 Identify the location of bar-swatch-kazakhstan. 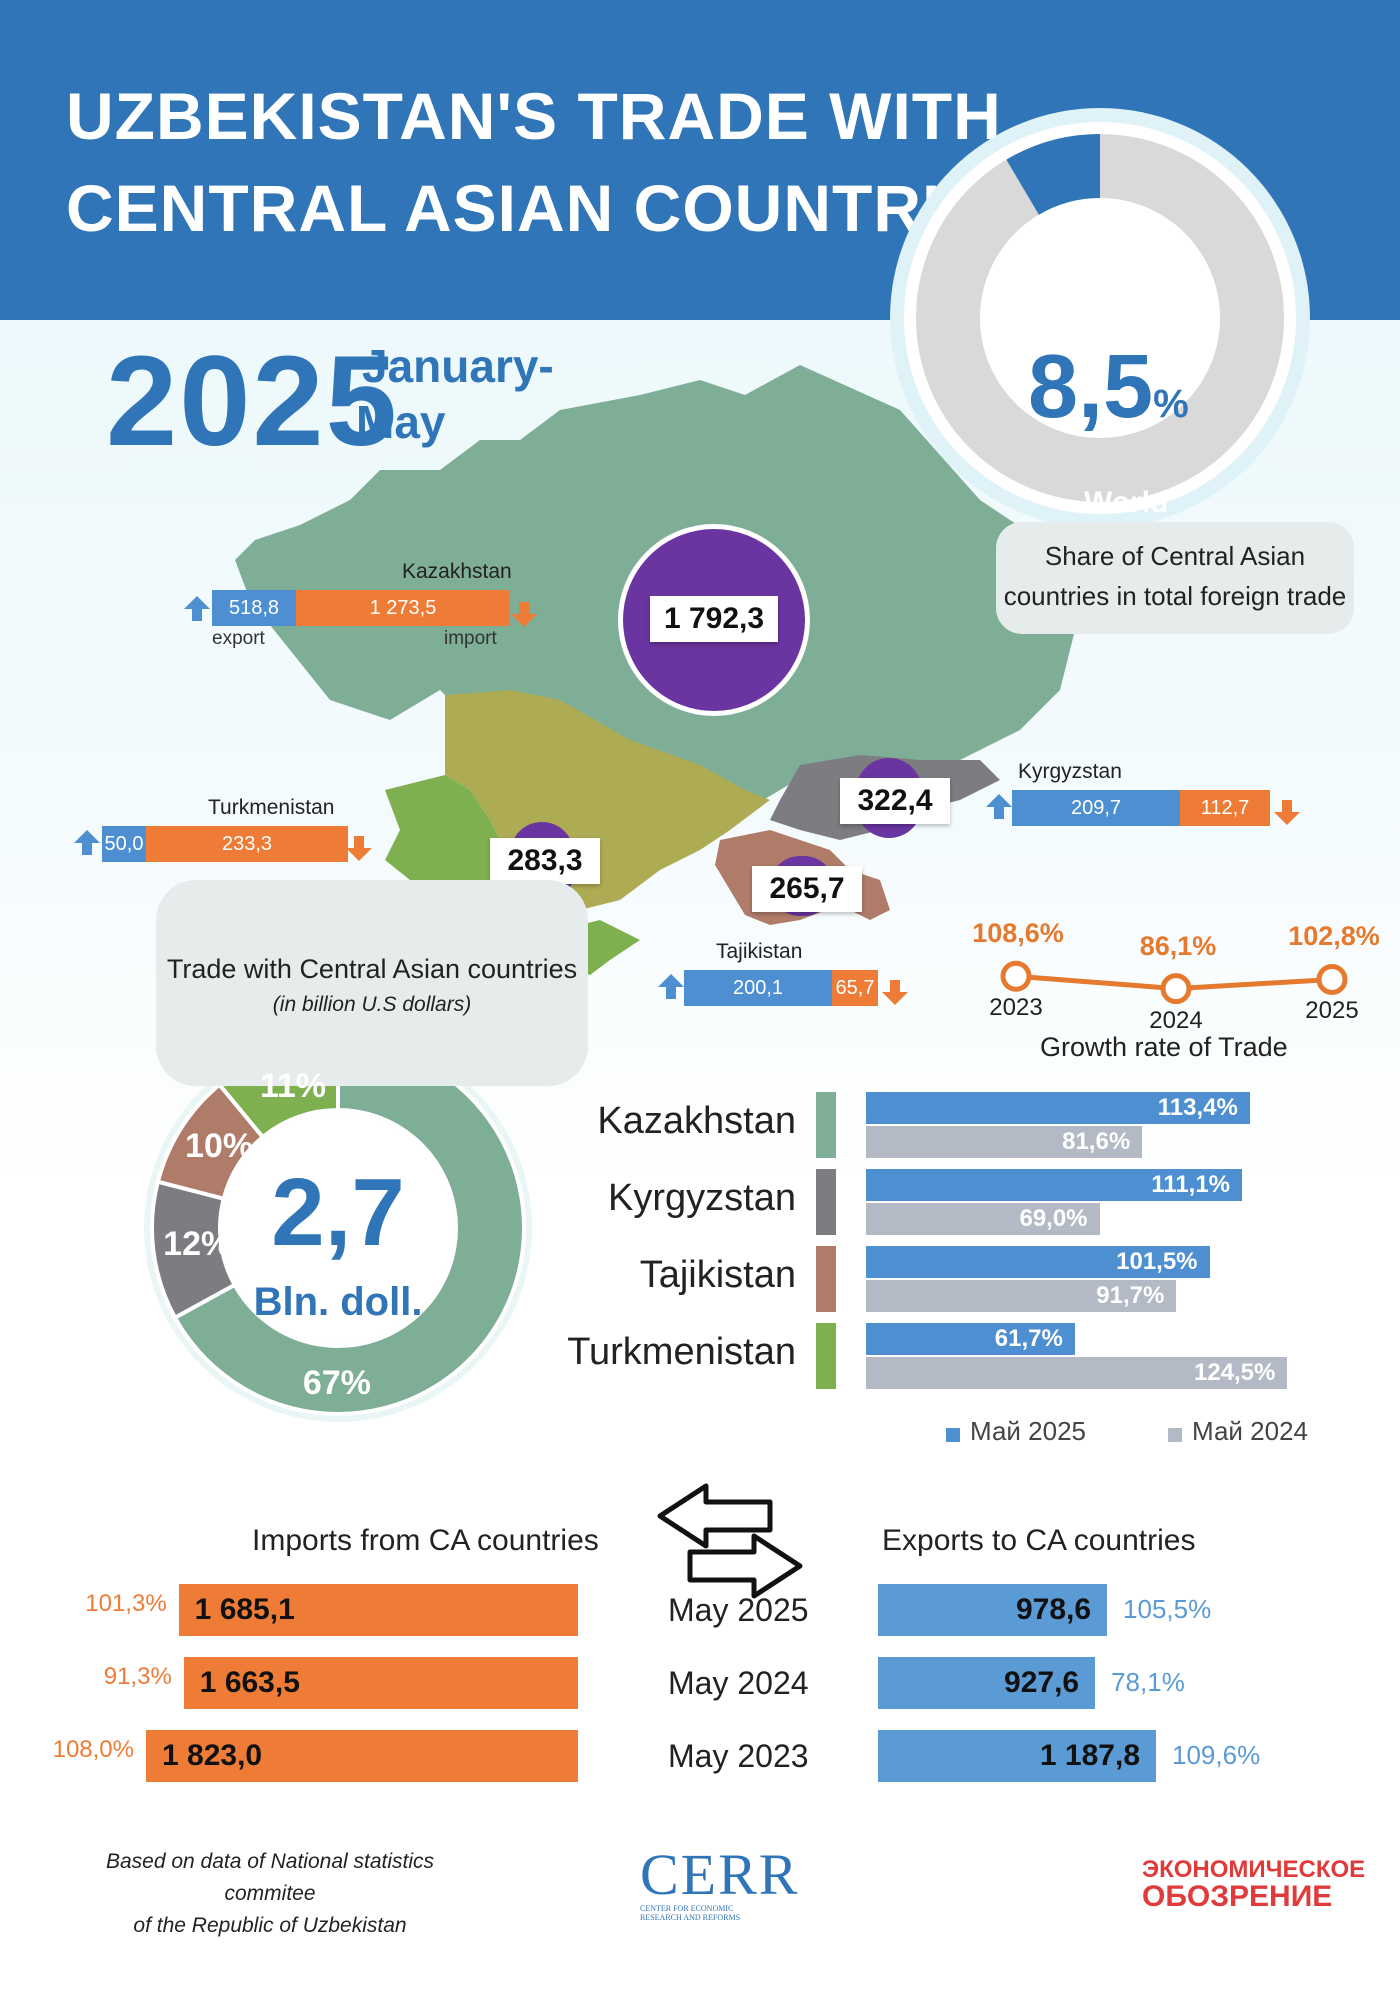
(826, 1125).